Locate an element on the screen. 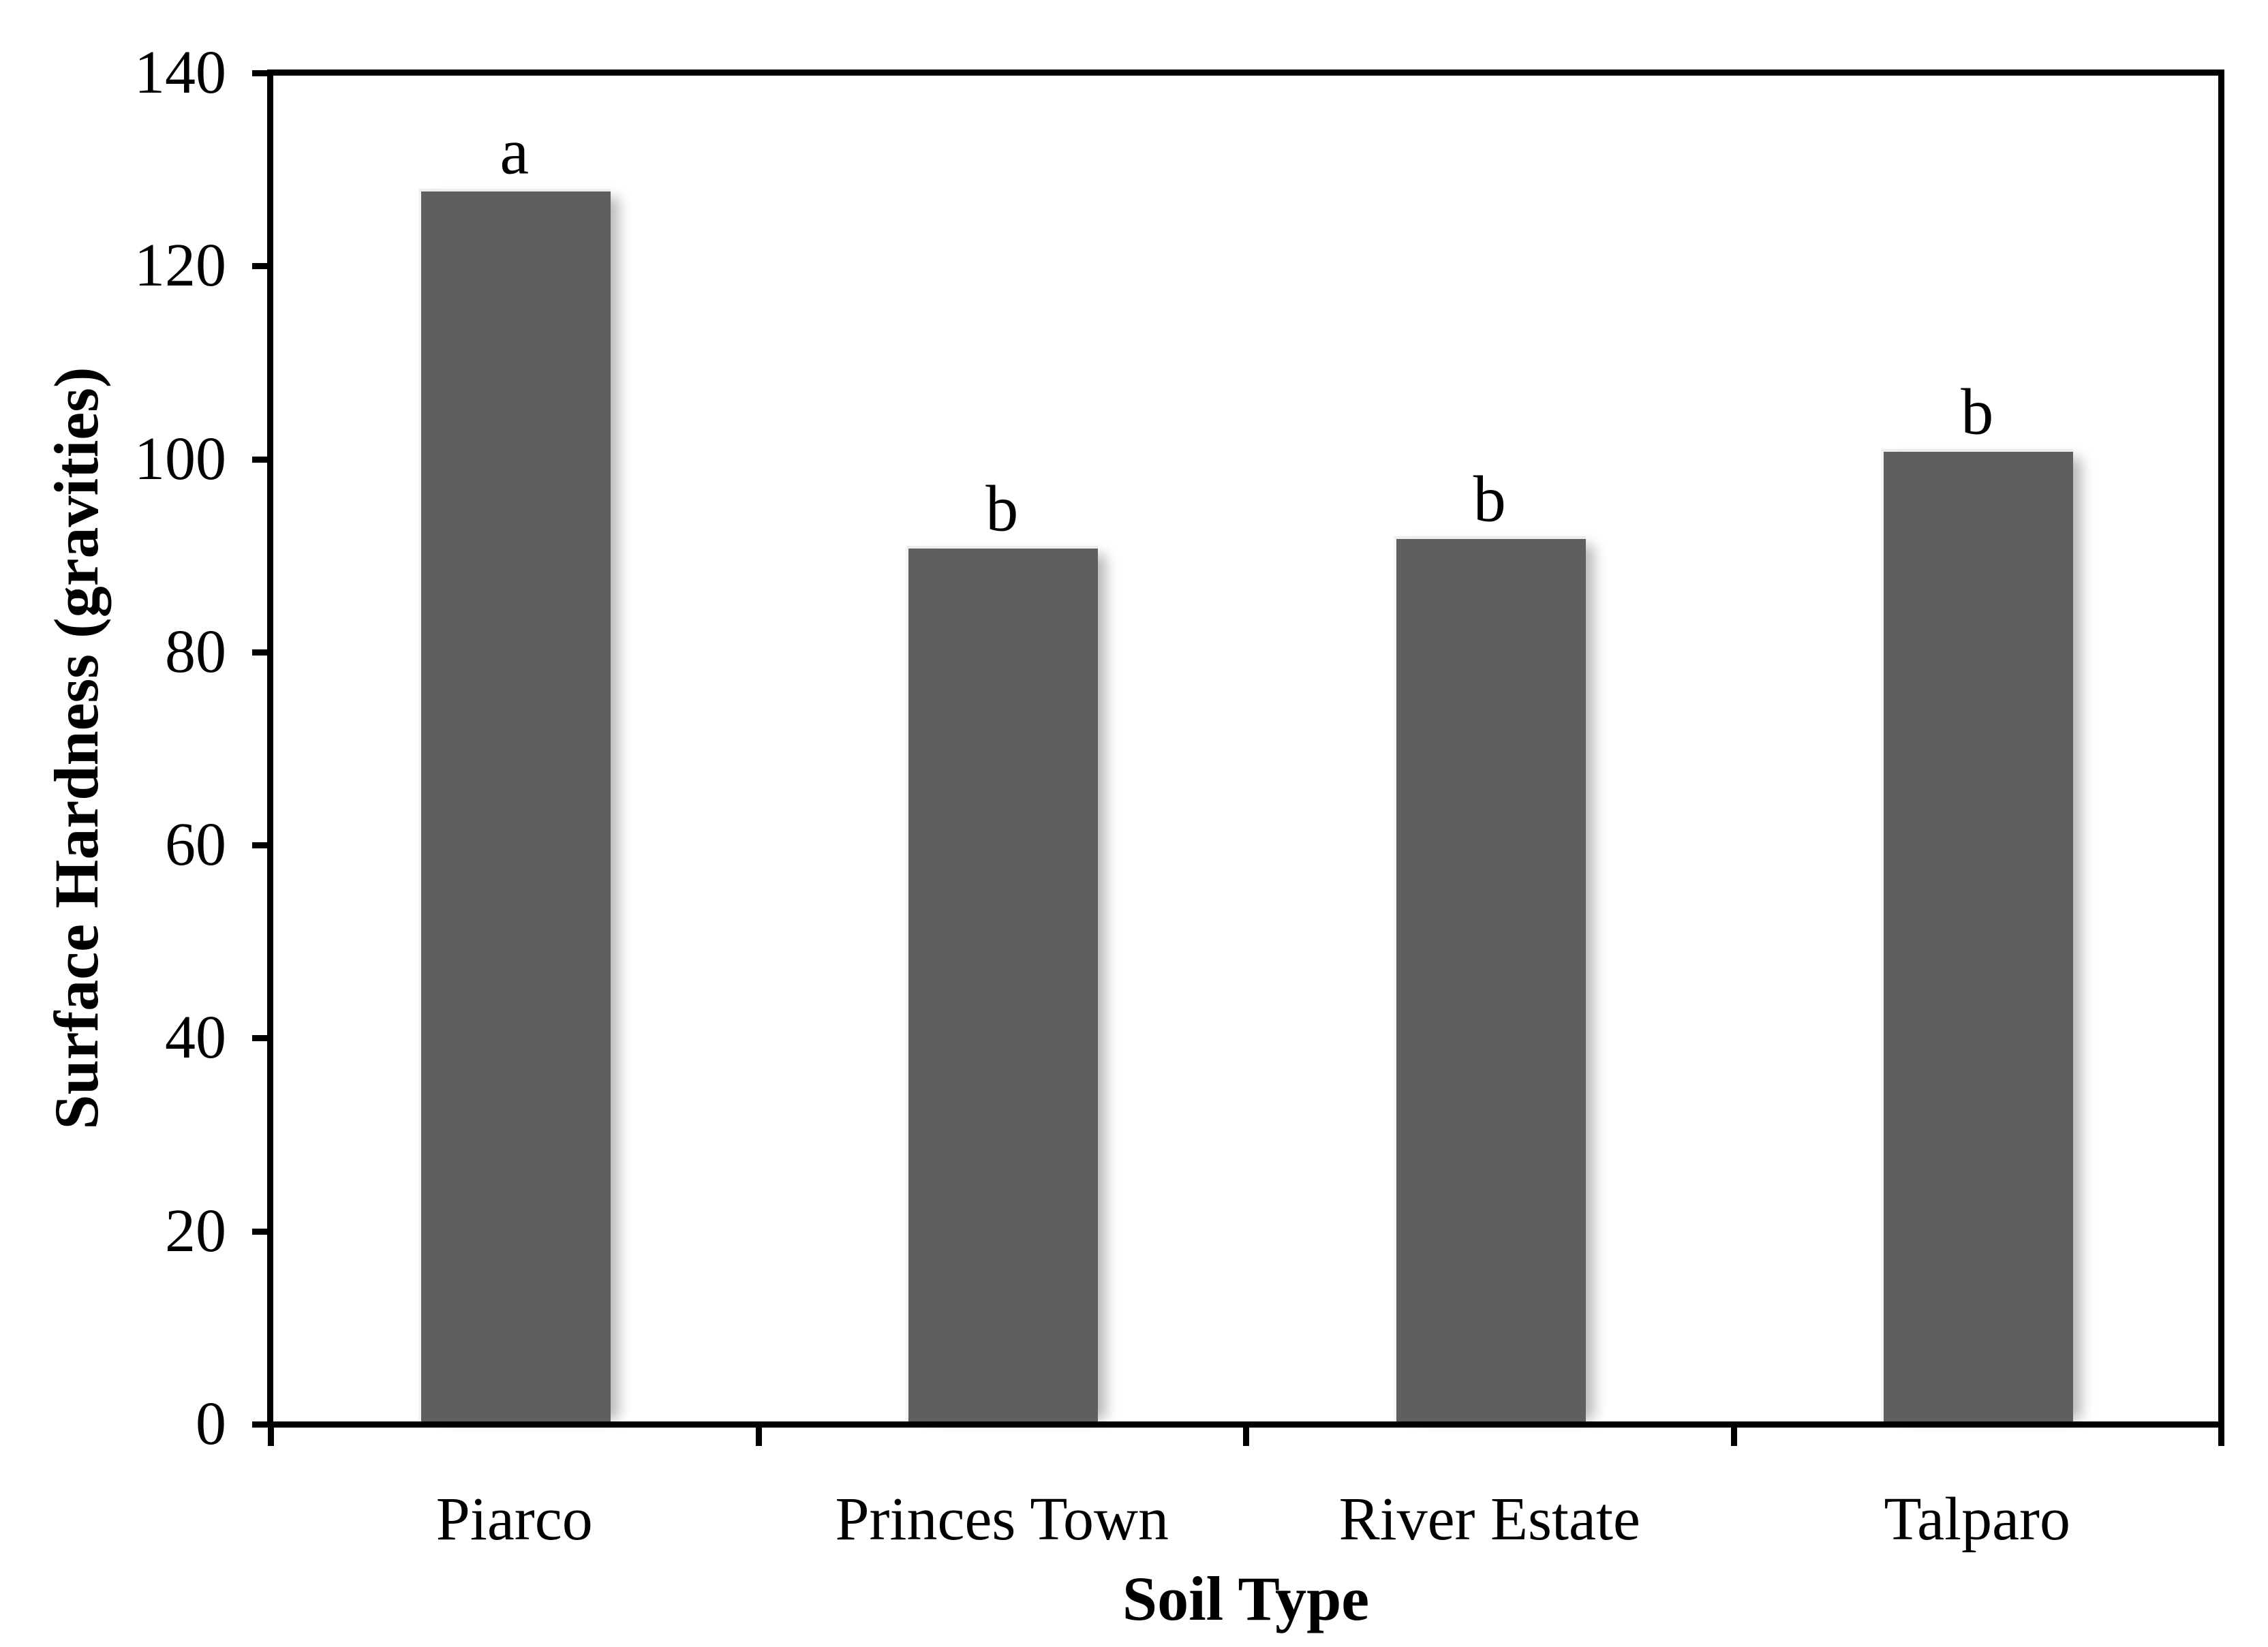  y-tick-label-100: 100 is located at coordinates (180, 459).